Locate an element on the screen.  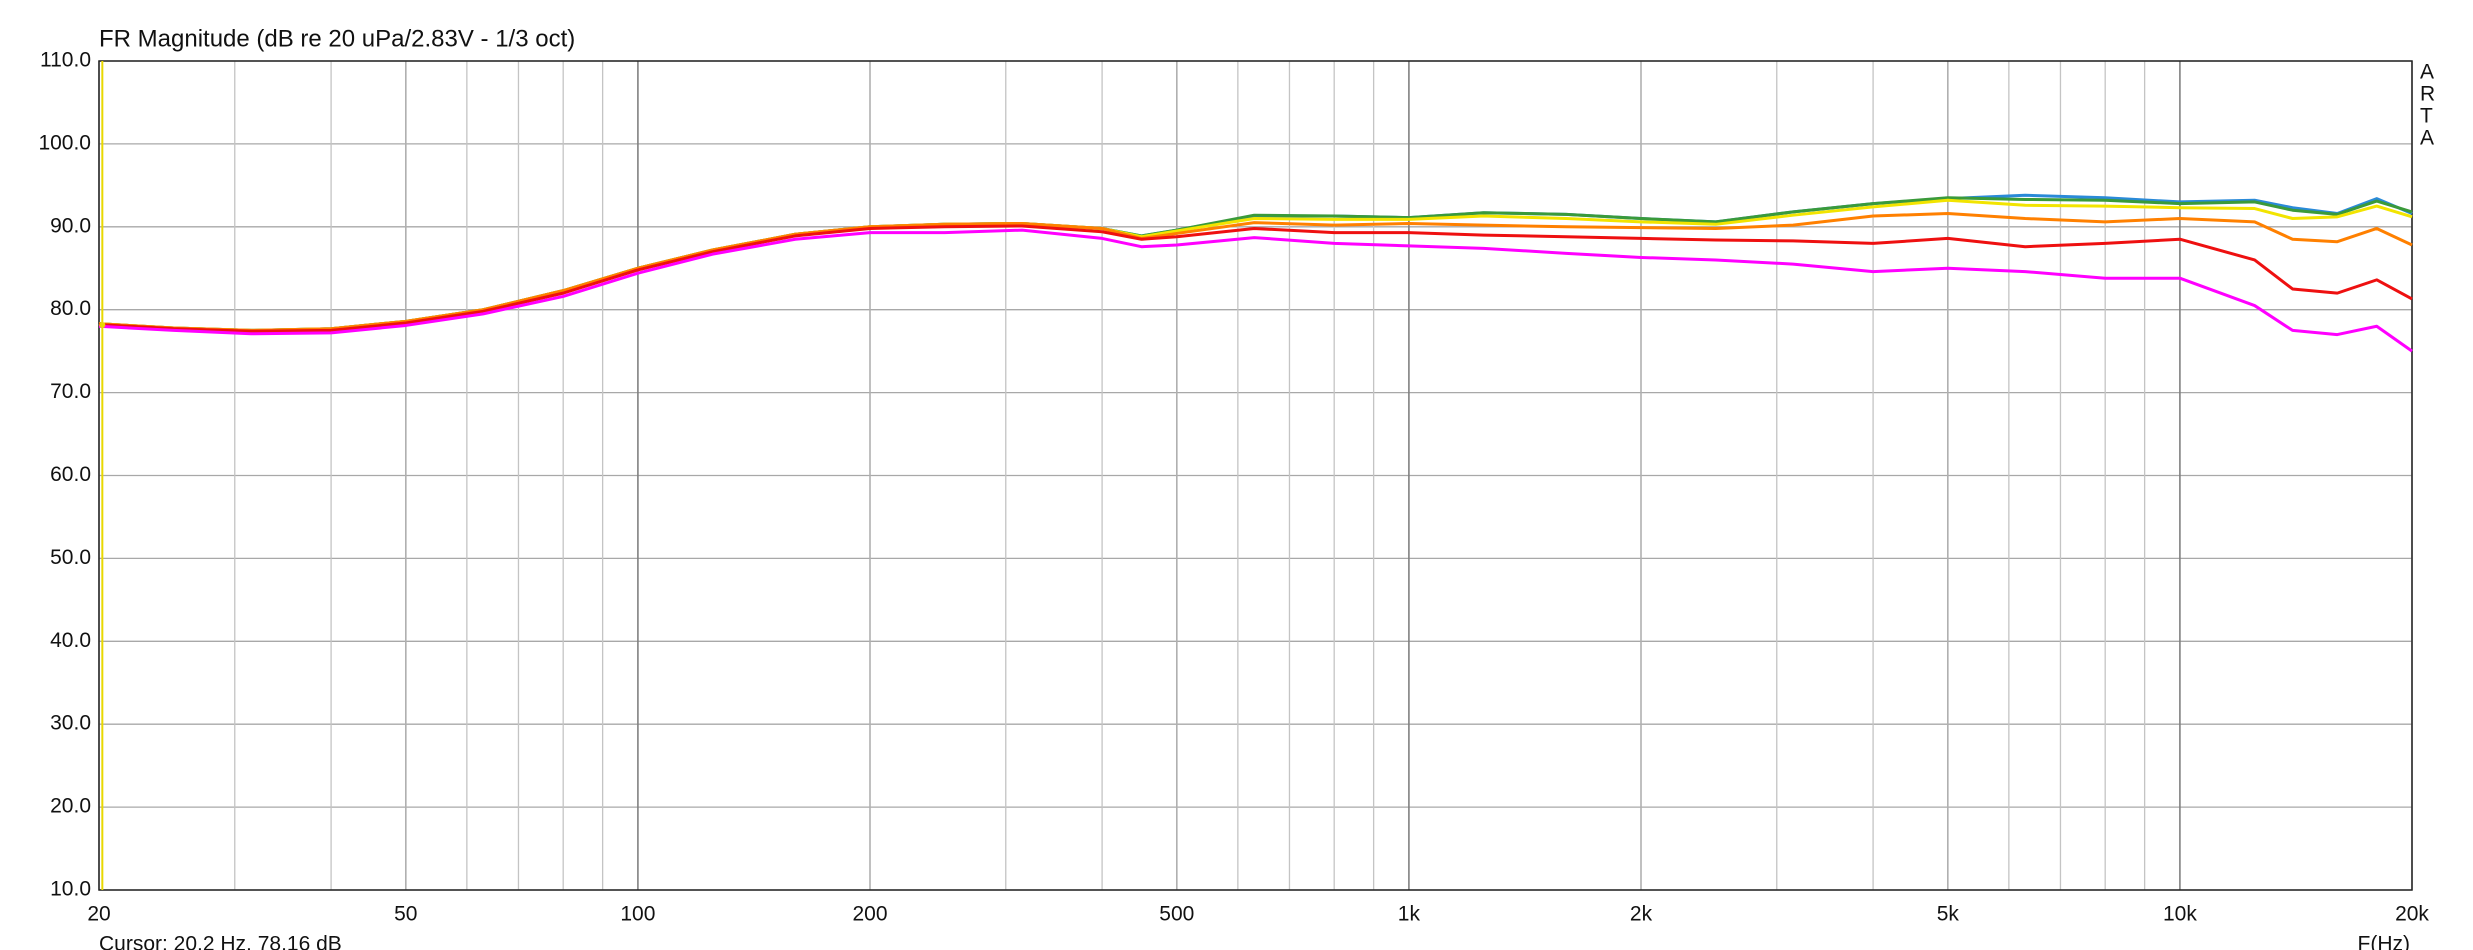
side-label: T is located at coordinates (2426, 116).